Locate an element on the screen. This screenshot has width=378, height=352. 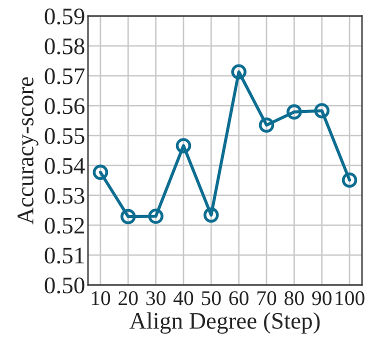
x-tick-label: 30 is located at coordinates (156, 298).